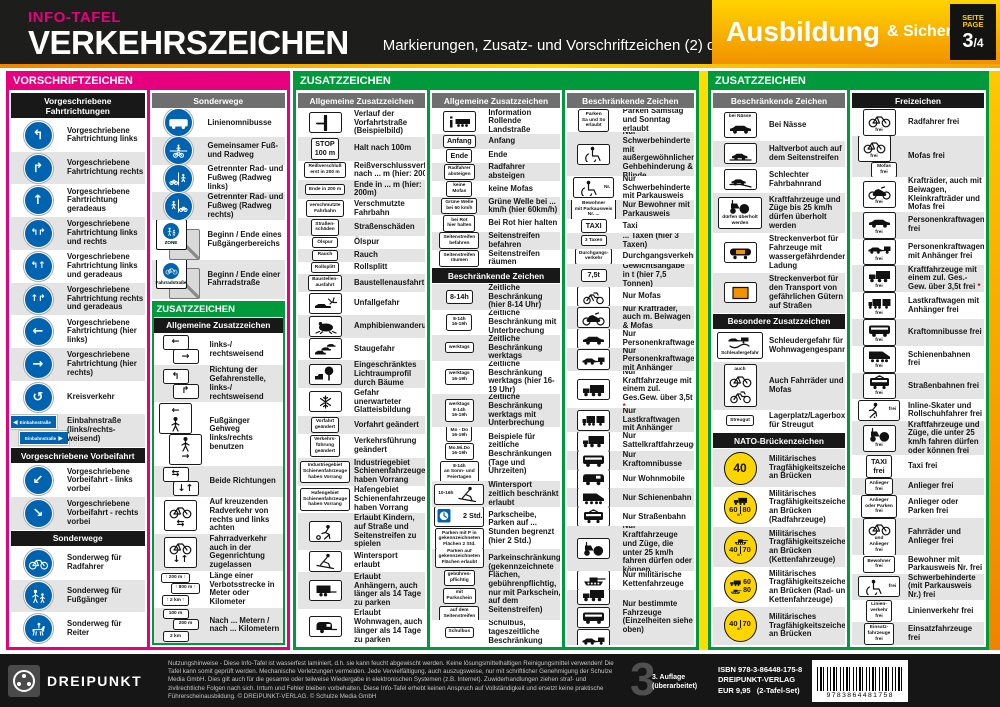  I want to click on sign-cell: Radfahrer absteigen, so click(459, 172).